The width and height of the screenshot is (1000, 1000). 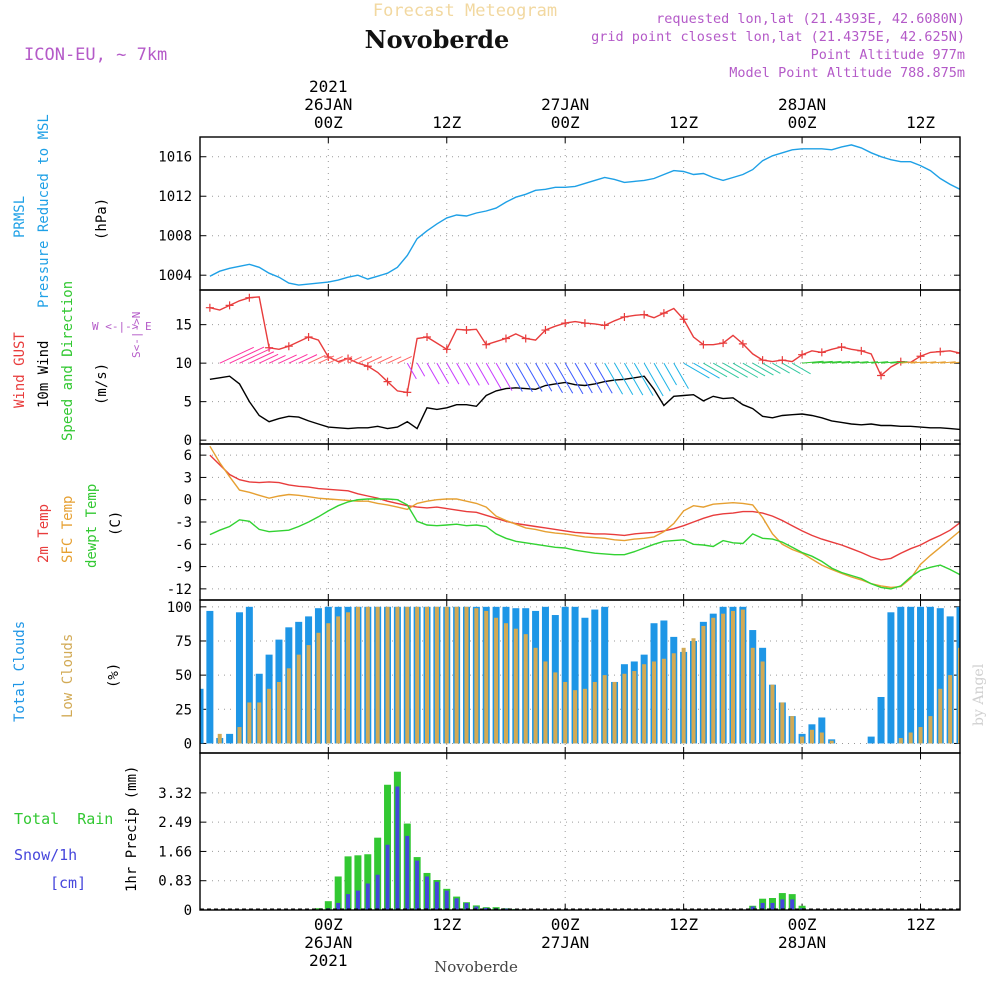 I want to click on y-tick-label: 2.49, so click(x=175, y=823).